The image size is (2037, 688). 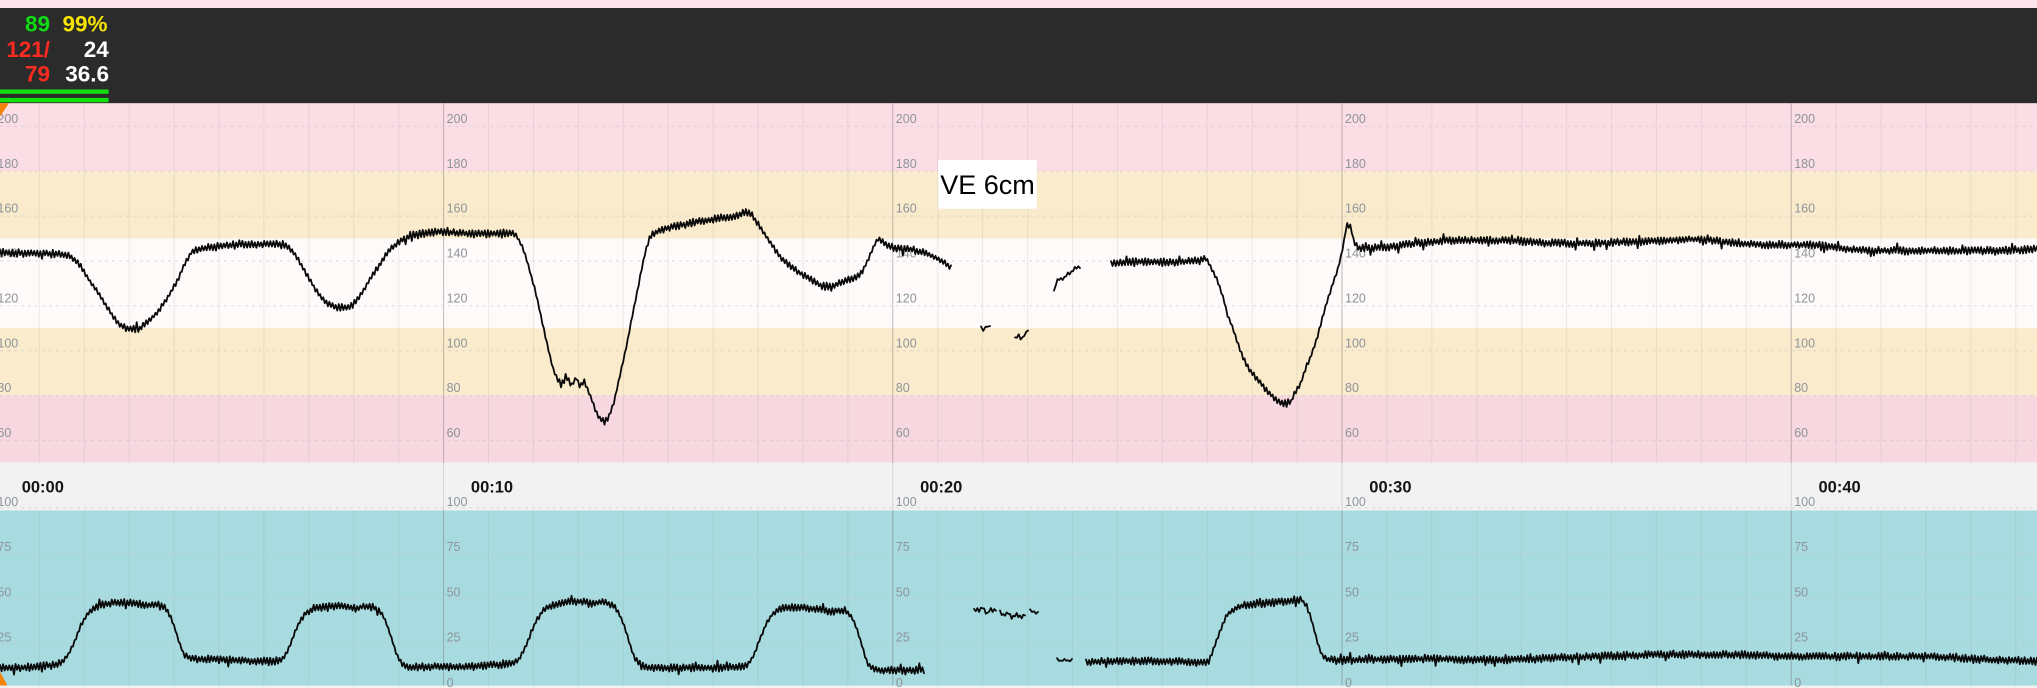 I want to click on svg-text: 00:20, so click(x=941, y=488).